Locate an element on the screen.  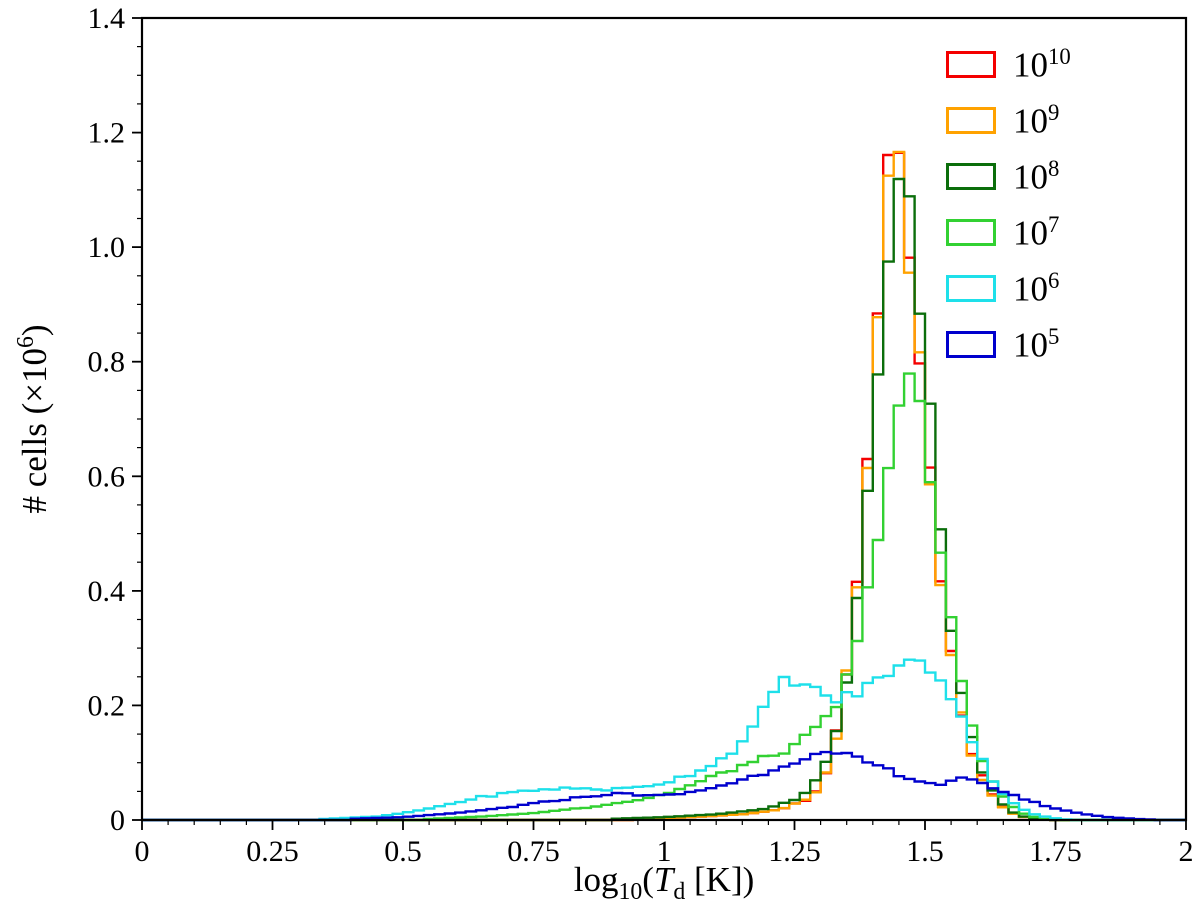
legend-swatch-1e5 is located at coordinates (971, 344).